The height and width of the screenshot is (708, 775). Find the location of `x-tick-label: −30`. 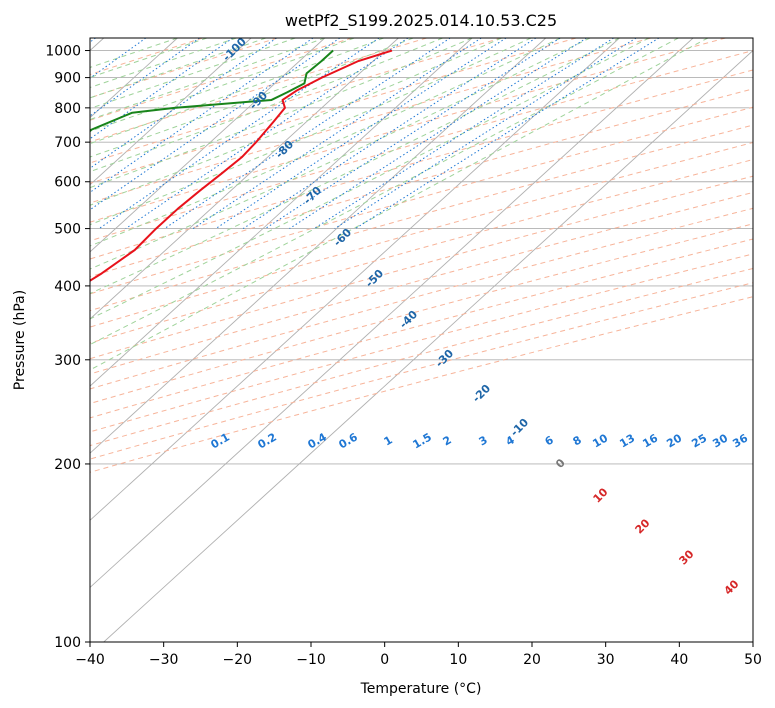

x-tick-label: −30 is located at coordinates (164, 660).